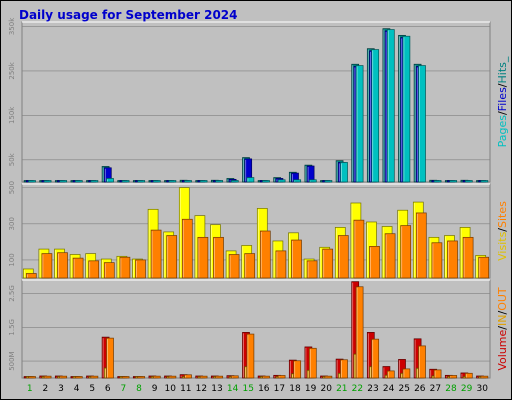 Image resolution: width=512 pixels, height=400 pixels. What do you see at coordinates (311, 389) in the screenshot?
I see `day-label-19: 19` at bounding box center [311, 389].